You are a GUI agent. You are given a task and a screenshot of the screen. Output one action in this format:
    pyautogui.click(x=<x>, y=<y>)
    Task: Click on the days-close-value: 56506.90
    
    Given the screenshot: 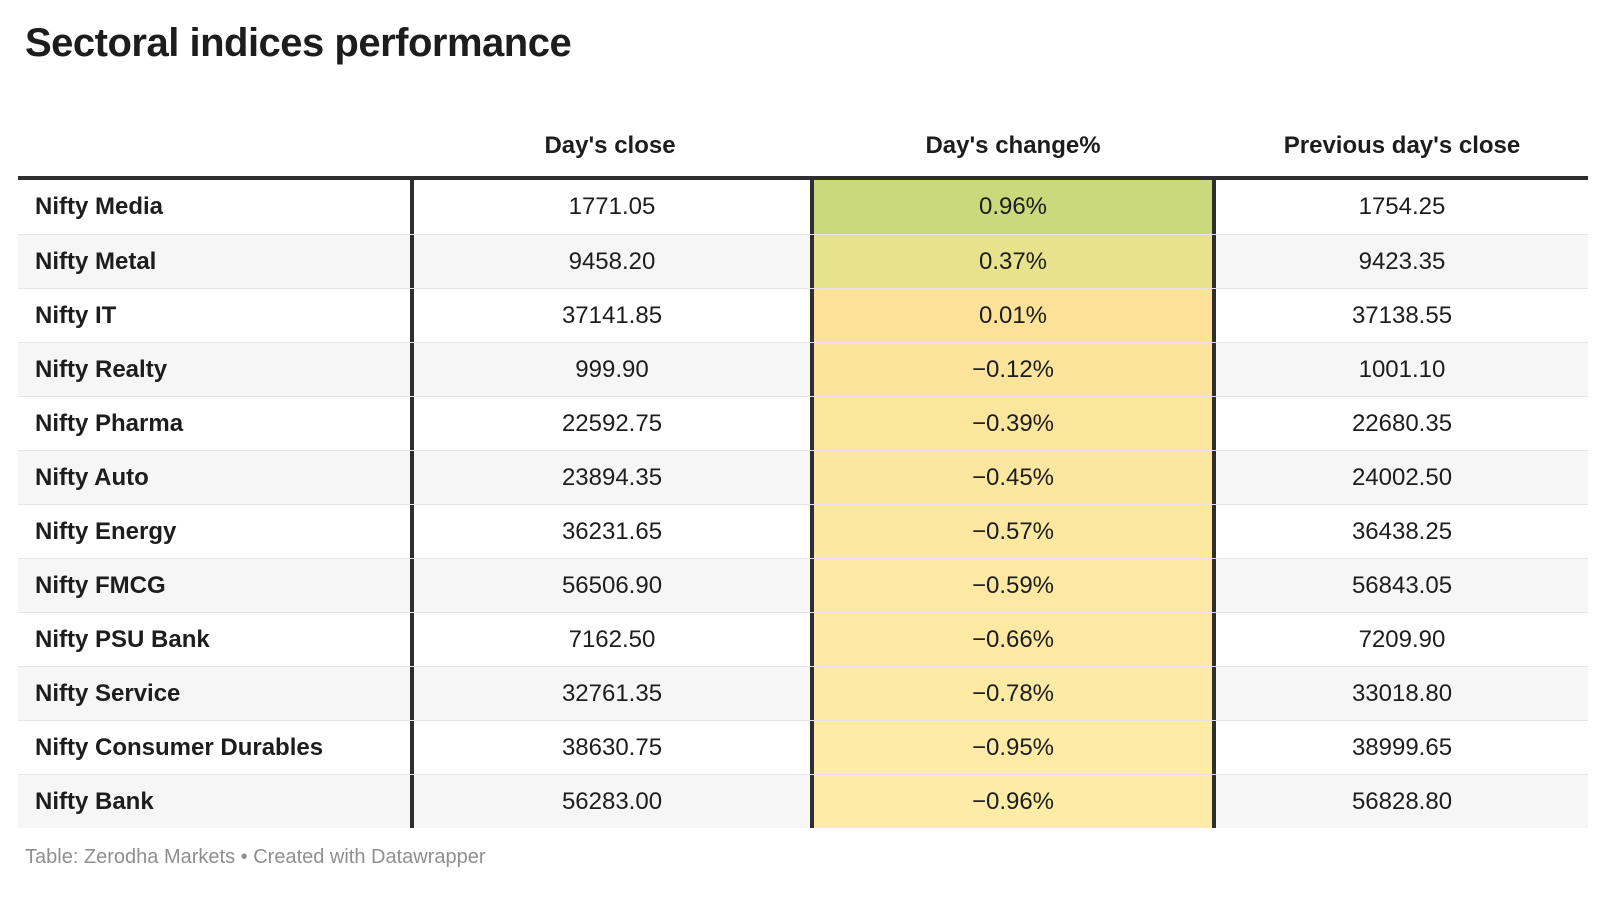 What is the action you would take?
    pyautogui.click(x=610, y=585)
    